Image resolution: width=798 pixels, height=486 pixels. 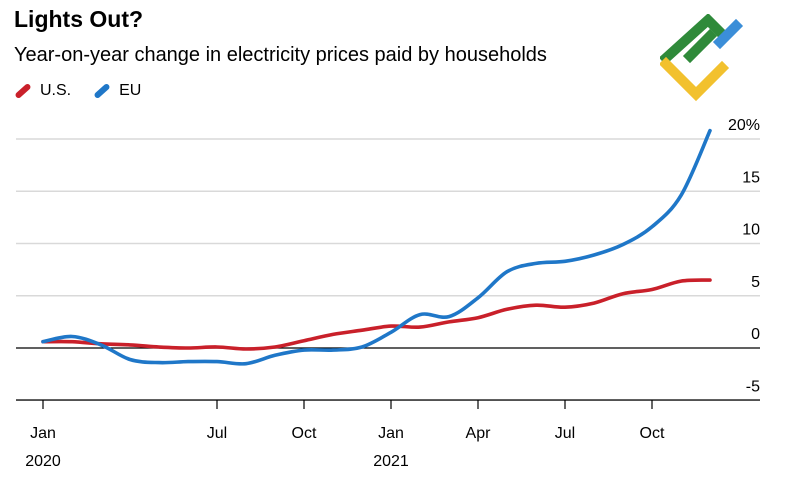 What do you see at coordinates (79, 19) in the screenshot?
I see `chart-title: Lights Out?` at bounding box center [79, 19].